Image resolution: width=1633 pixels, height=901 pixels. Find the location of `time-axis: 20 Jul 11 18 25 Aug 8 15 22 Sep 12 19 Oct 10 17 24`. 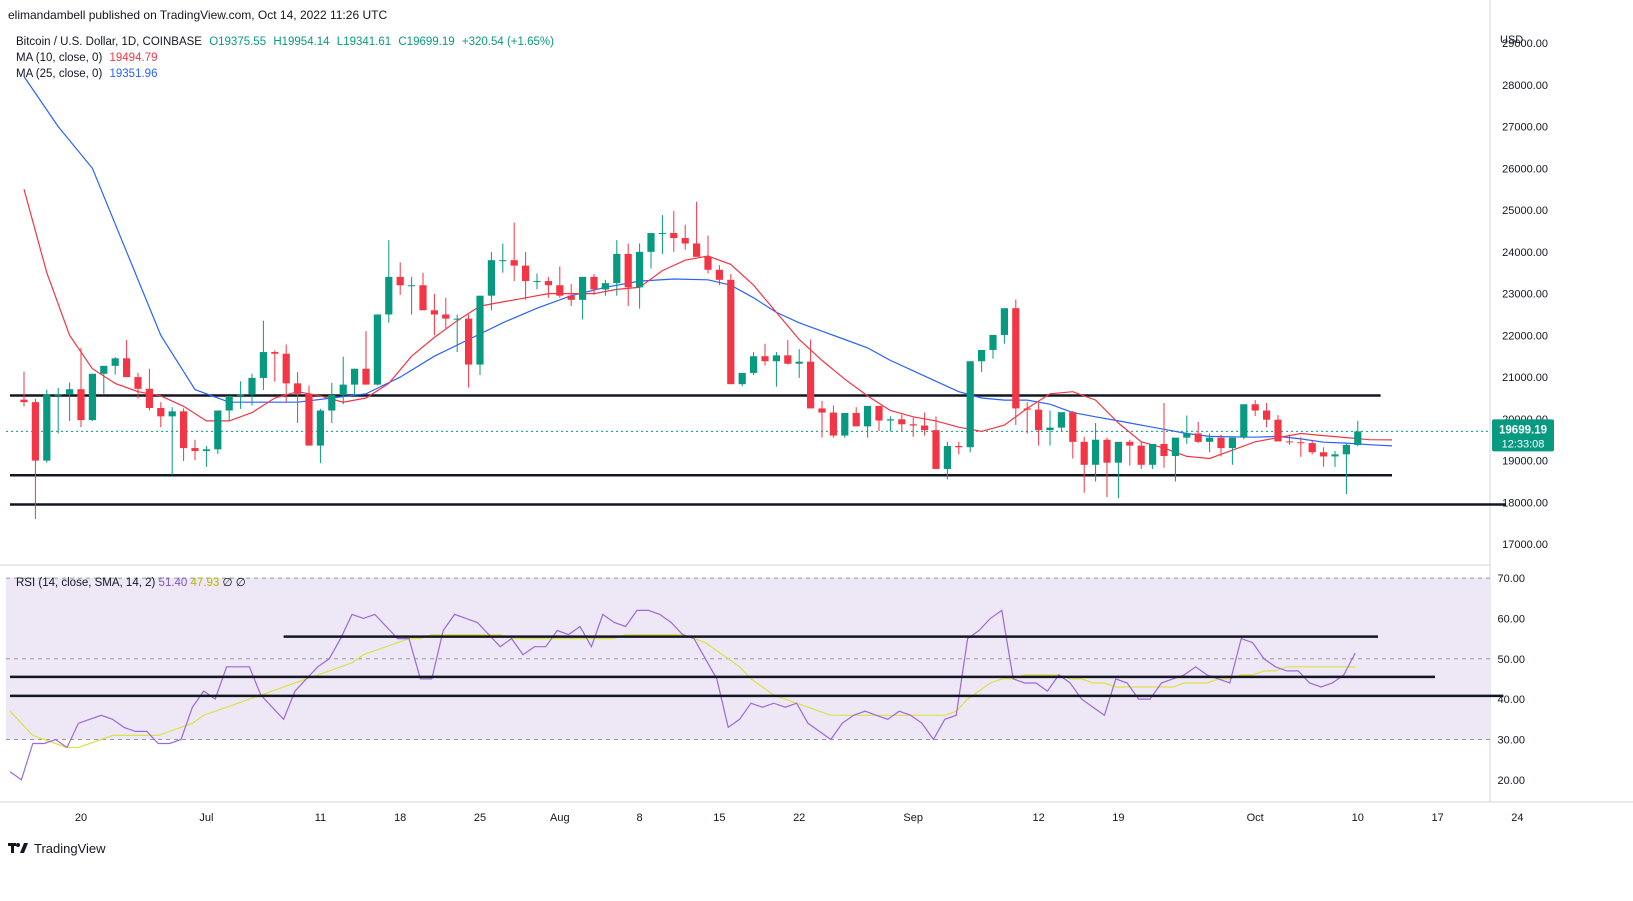

time-axis: 20 Jul 11 18 25 Aug 8 15 22 Sep 12 19 Oct 10 17 24 is located at coordinates (799, 818).